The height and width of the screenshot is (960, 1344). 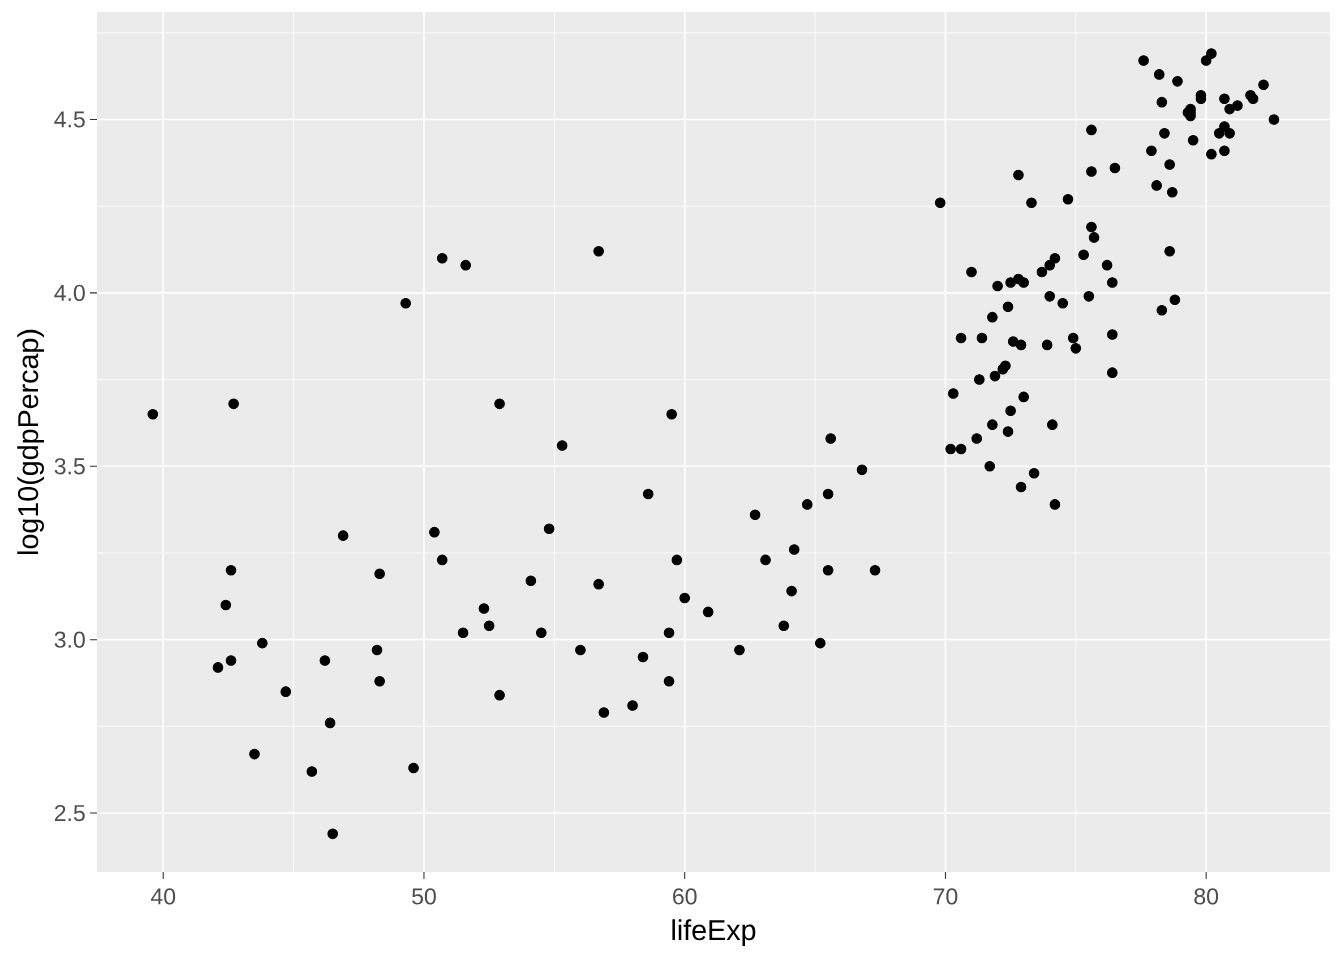 I want to click on y-tick-label: 4.5, so click(x=69, y=119).